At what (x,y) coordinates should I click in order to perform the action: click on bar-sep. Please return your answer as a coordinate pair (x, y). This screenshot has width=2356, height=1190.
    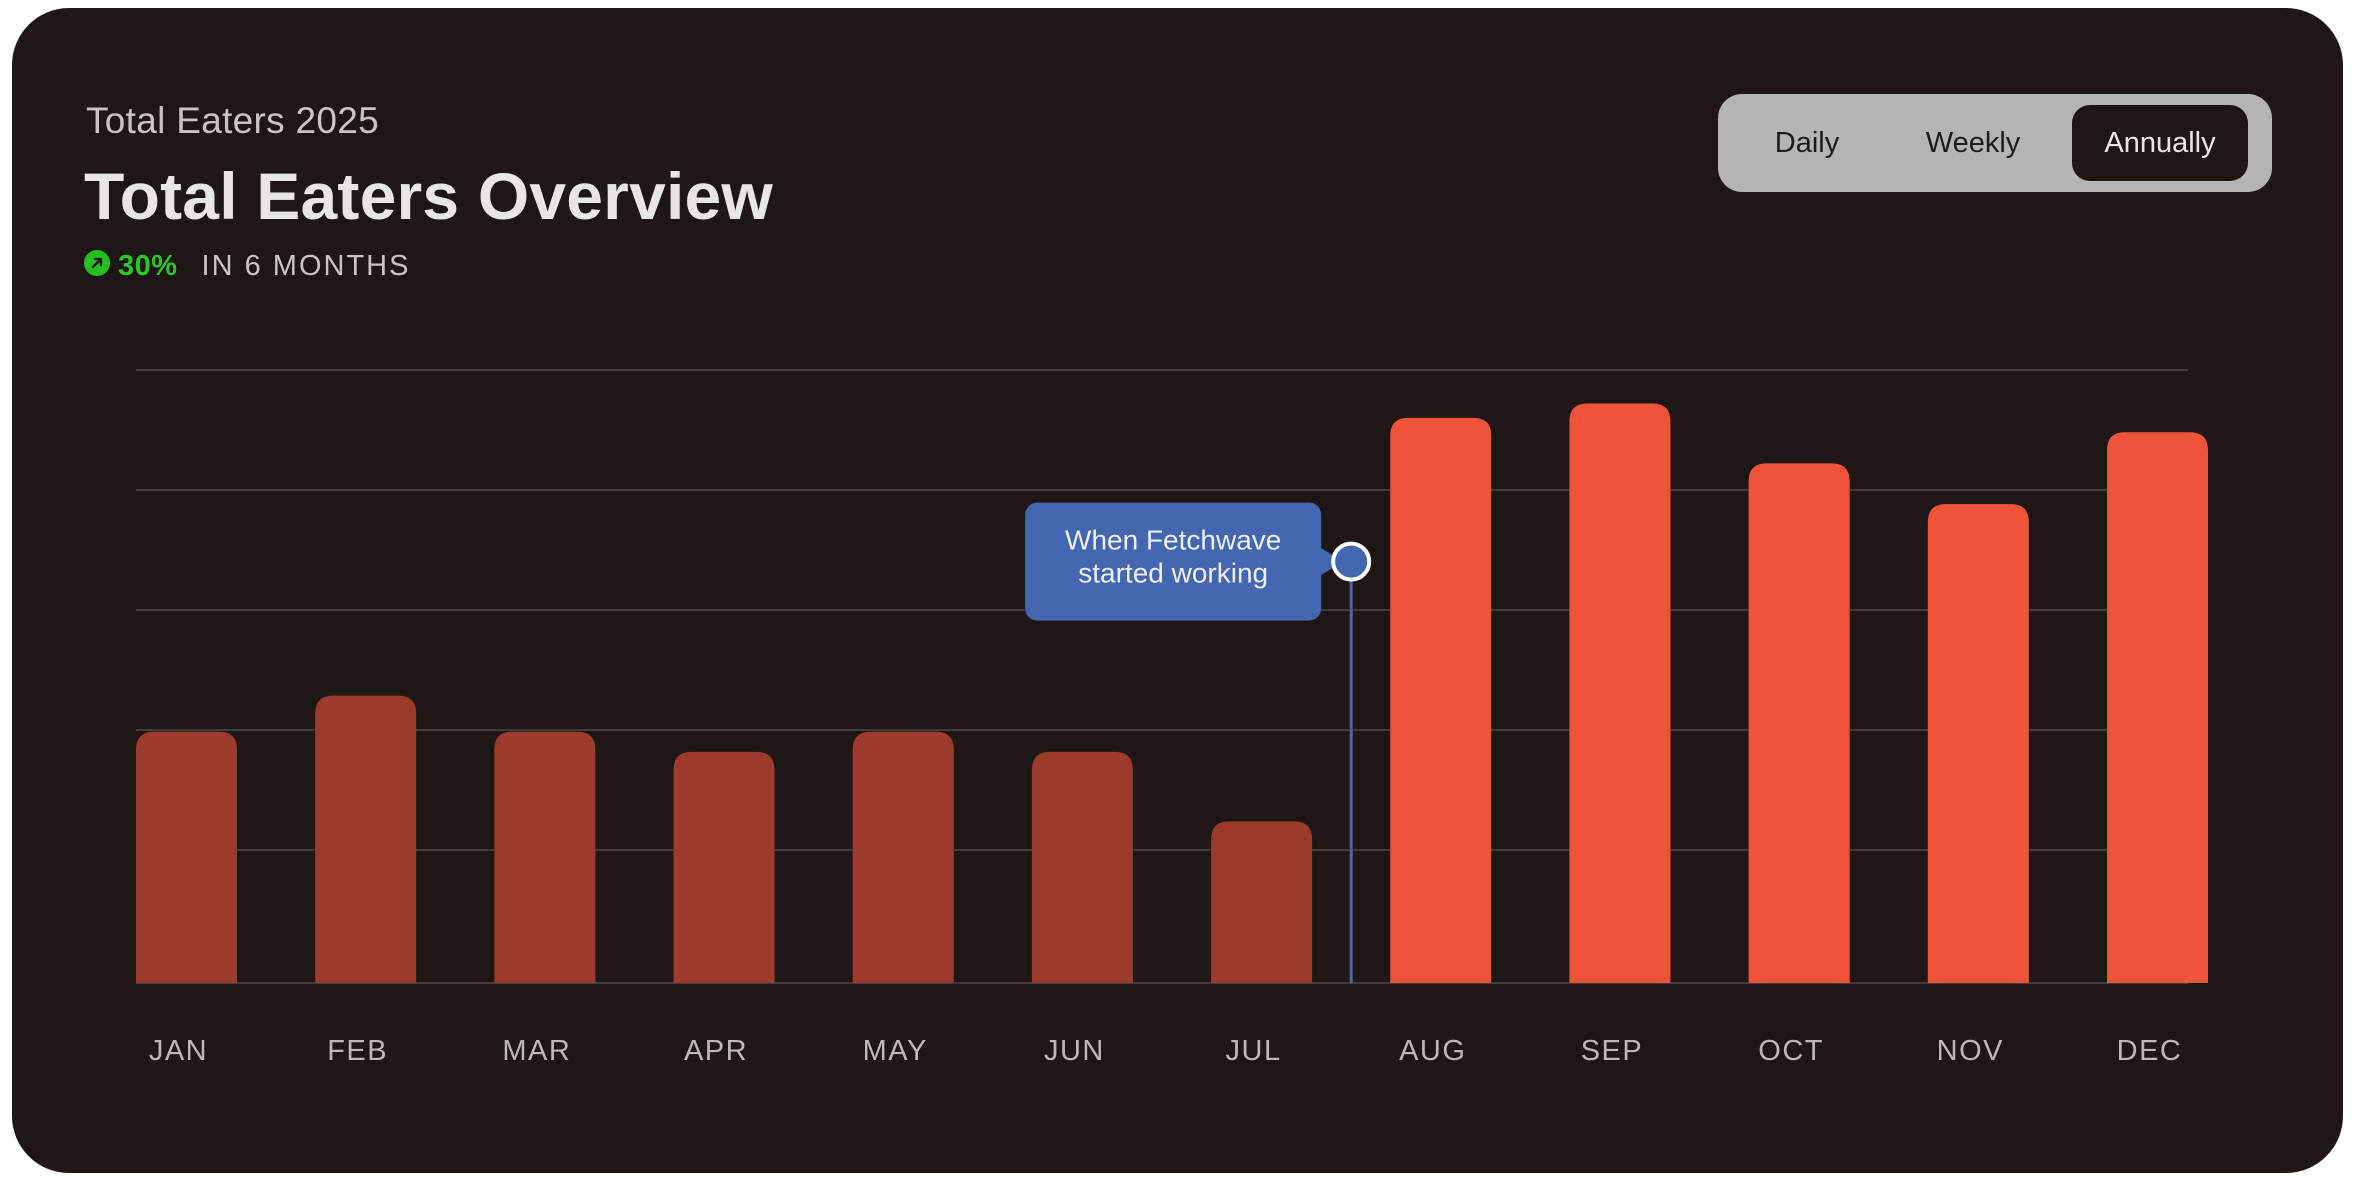
    Looking at the image, I should click on (1620, 693).